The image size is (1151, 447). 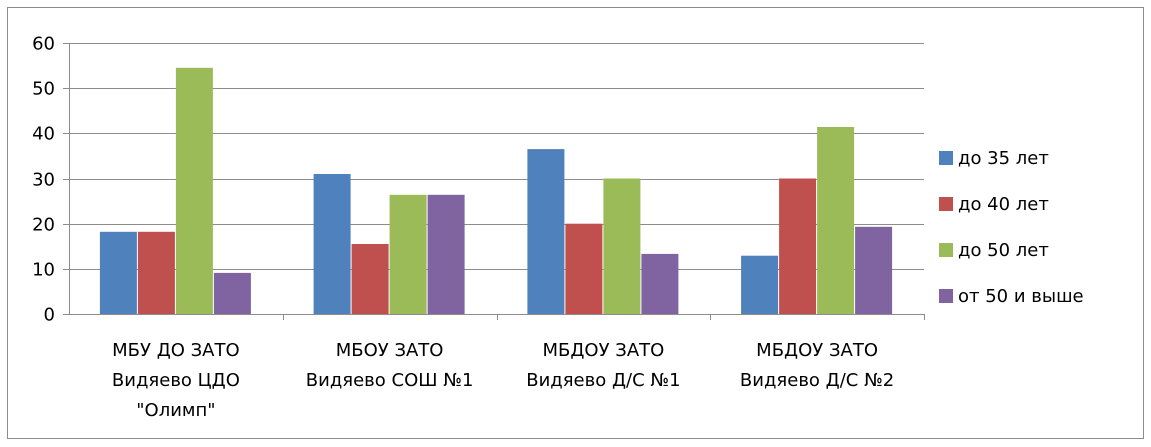 I want to click on legend-label: от 50 и выше, so click(x=1021, y=296).